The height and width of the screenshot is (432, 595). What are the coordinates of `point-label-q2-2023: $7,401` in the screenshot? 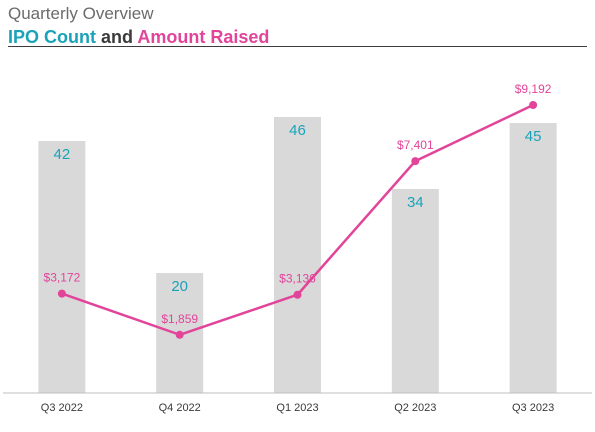 It's located at (415, 145).